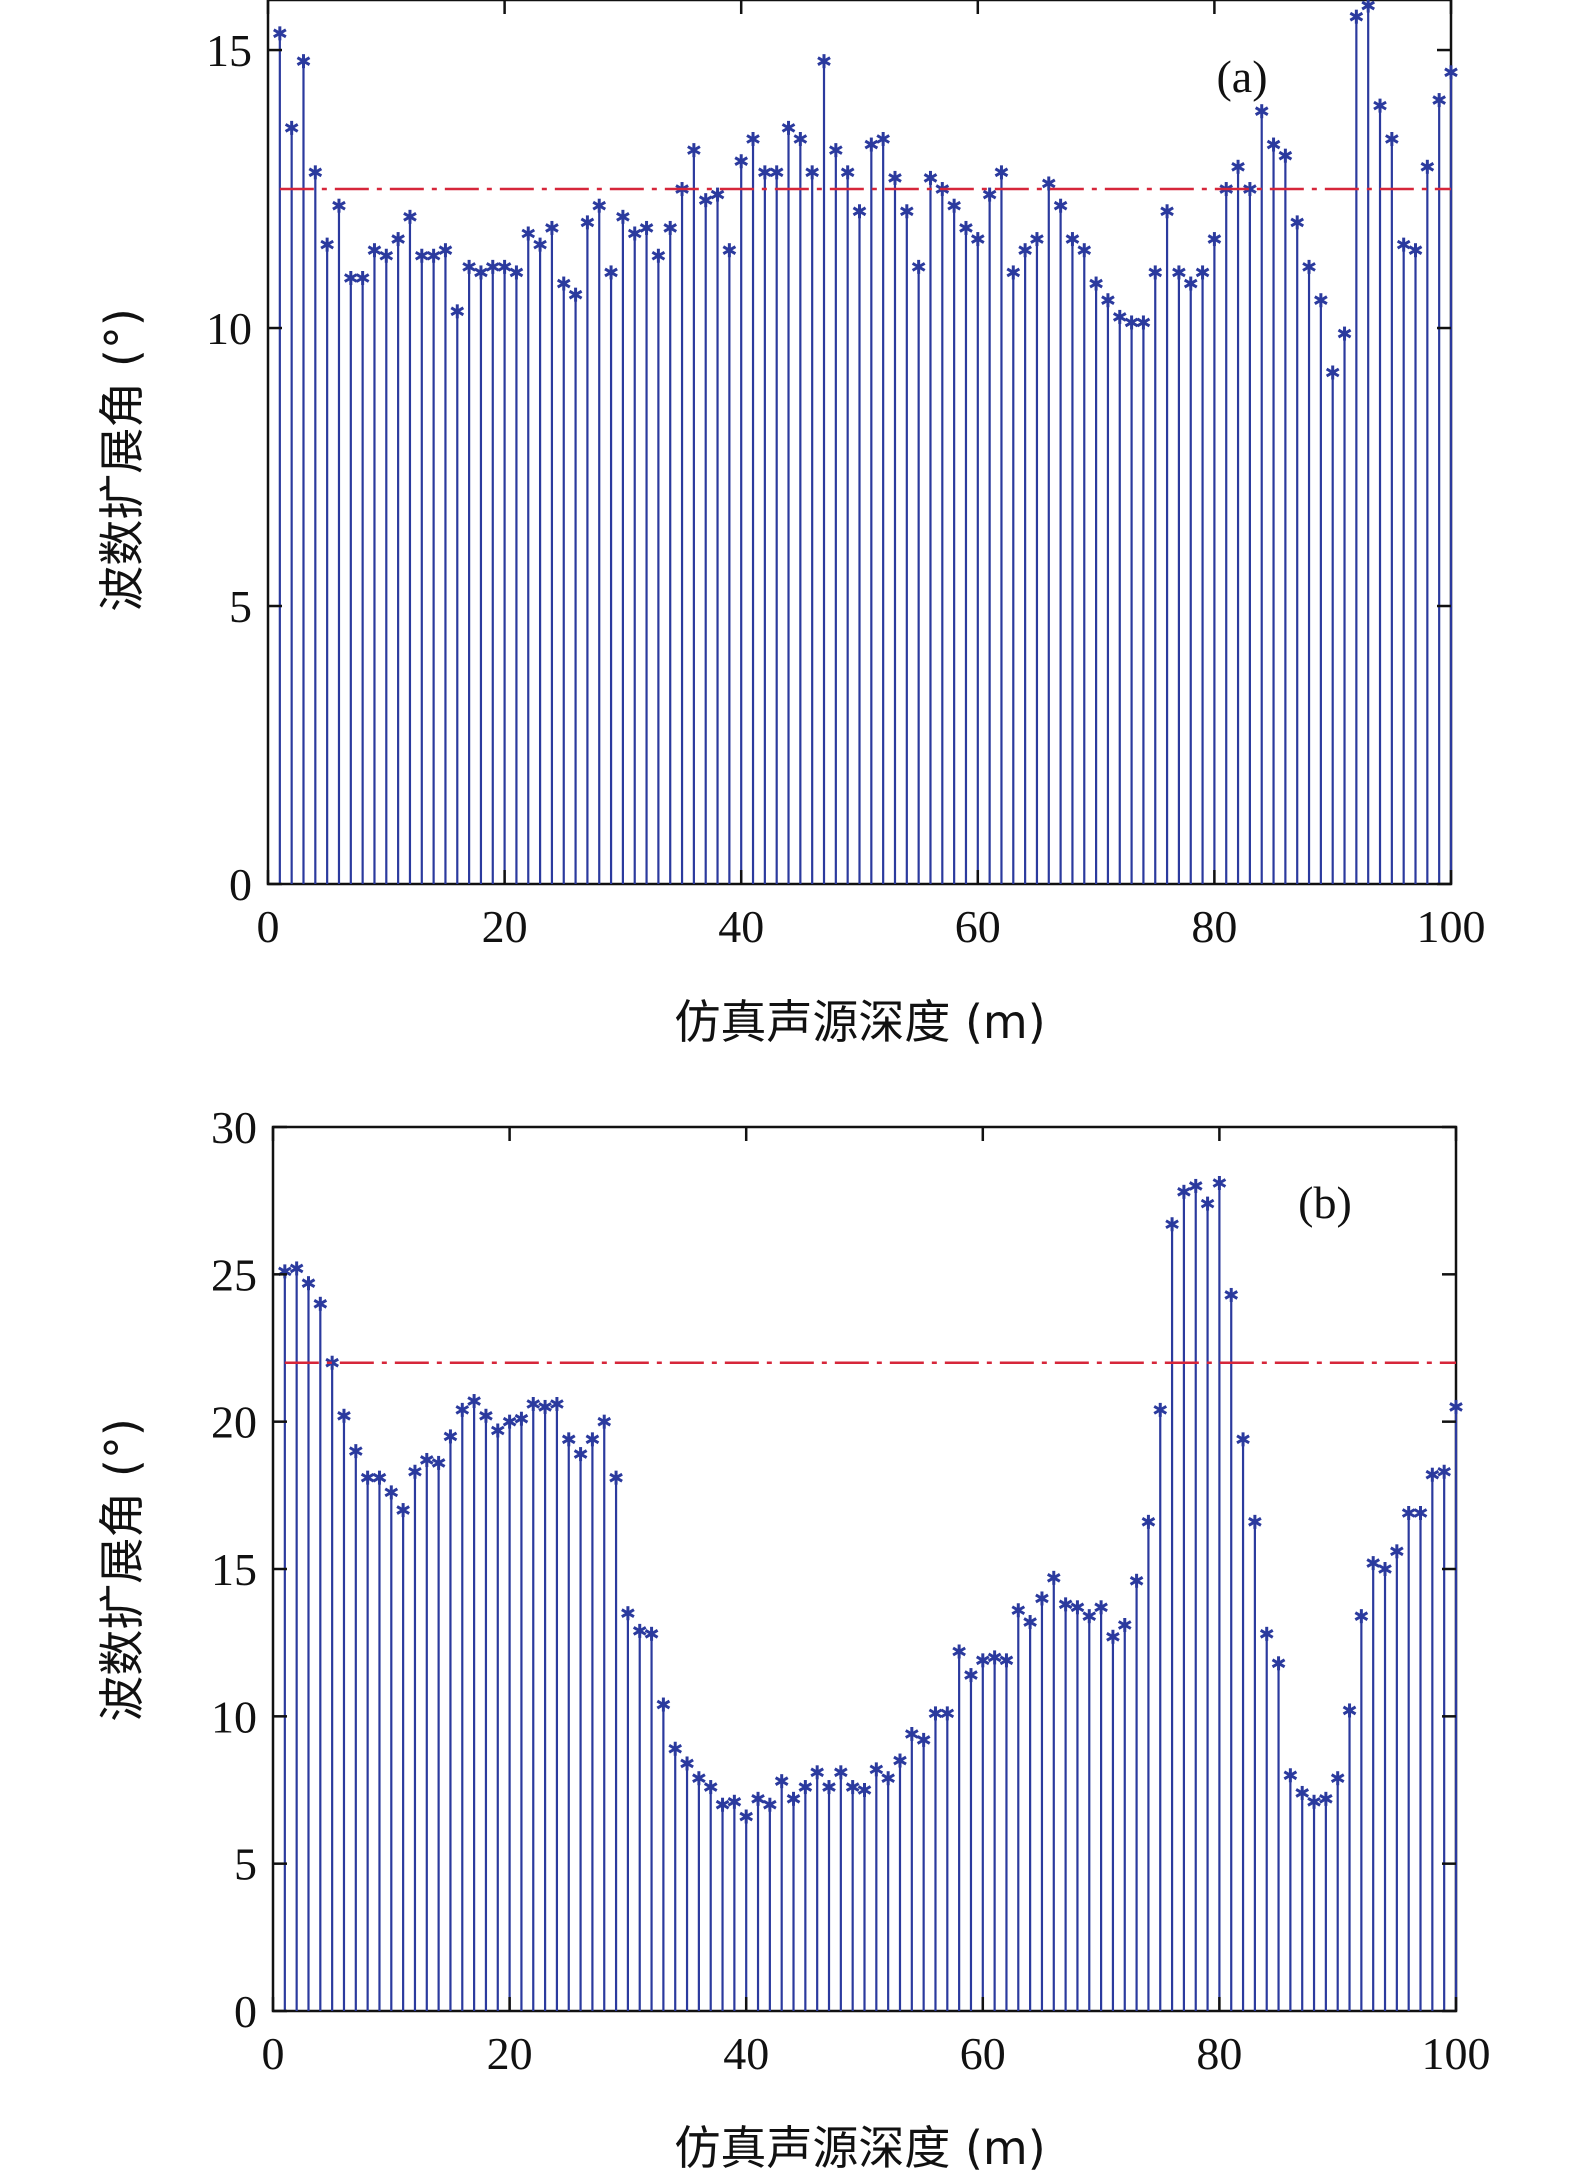 The height and width of the screenshot is (2184, 1575). Describe the element at coordinates (1241, 76) in the screenshot. I see `panel-label-a: (a)` at that location.